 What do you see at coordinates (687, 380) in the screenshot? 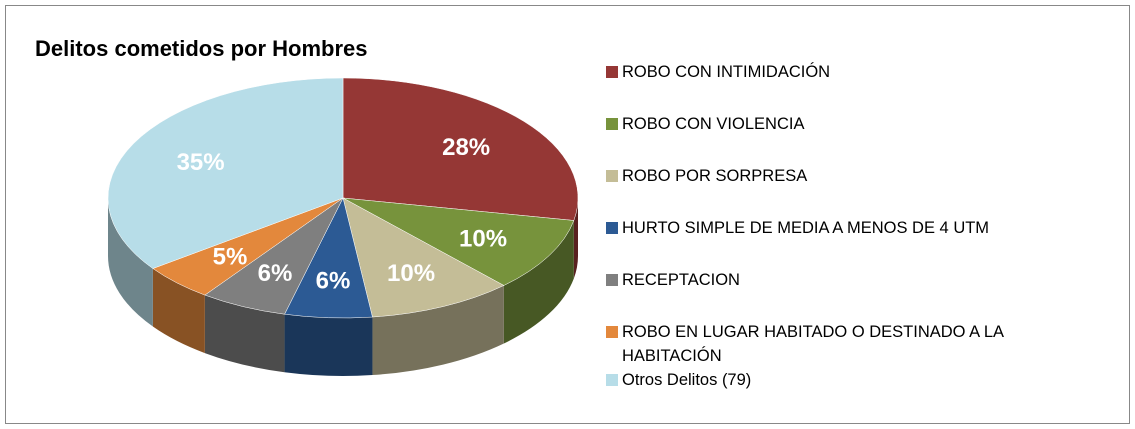
I see `legend-label: Otros Delitos (79)` at bounding box center [687, 380].